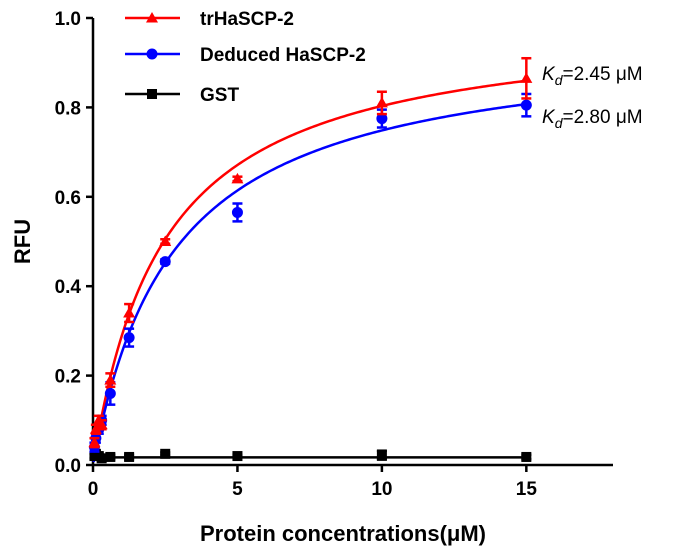 This screenshot has height=554, width=675. What do you see at coordinates (93, 489) in the screenshot?
I see `x-tick-label: 0` at bounding box center [93, 489].